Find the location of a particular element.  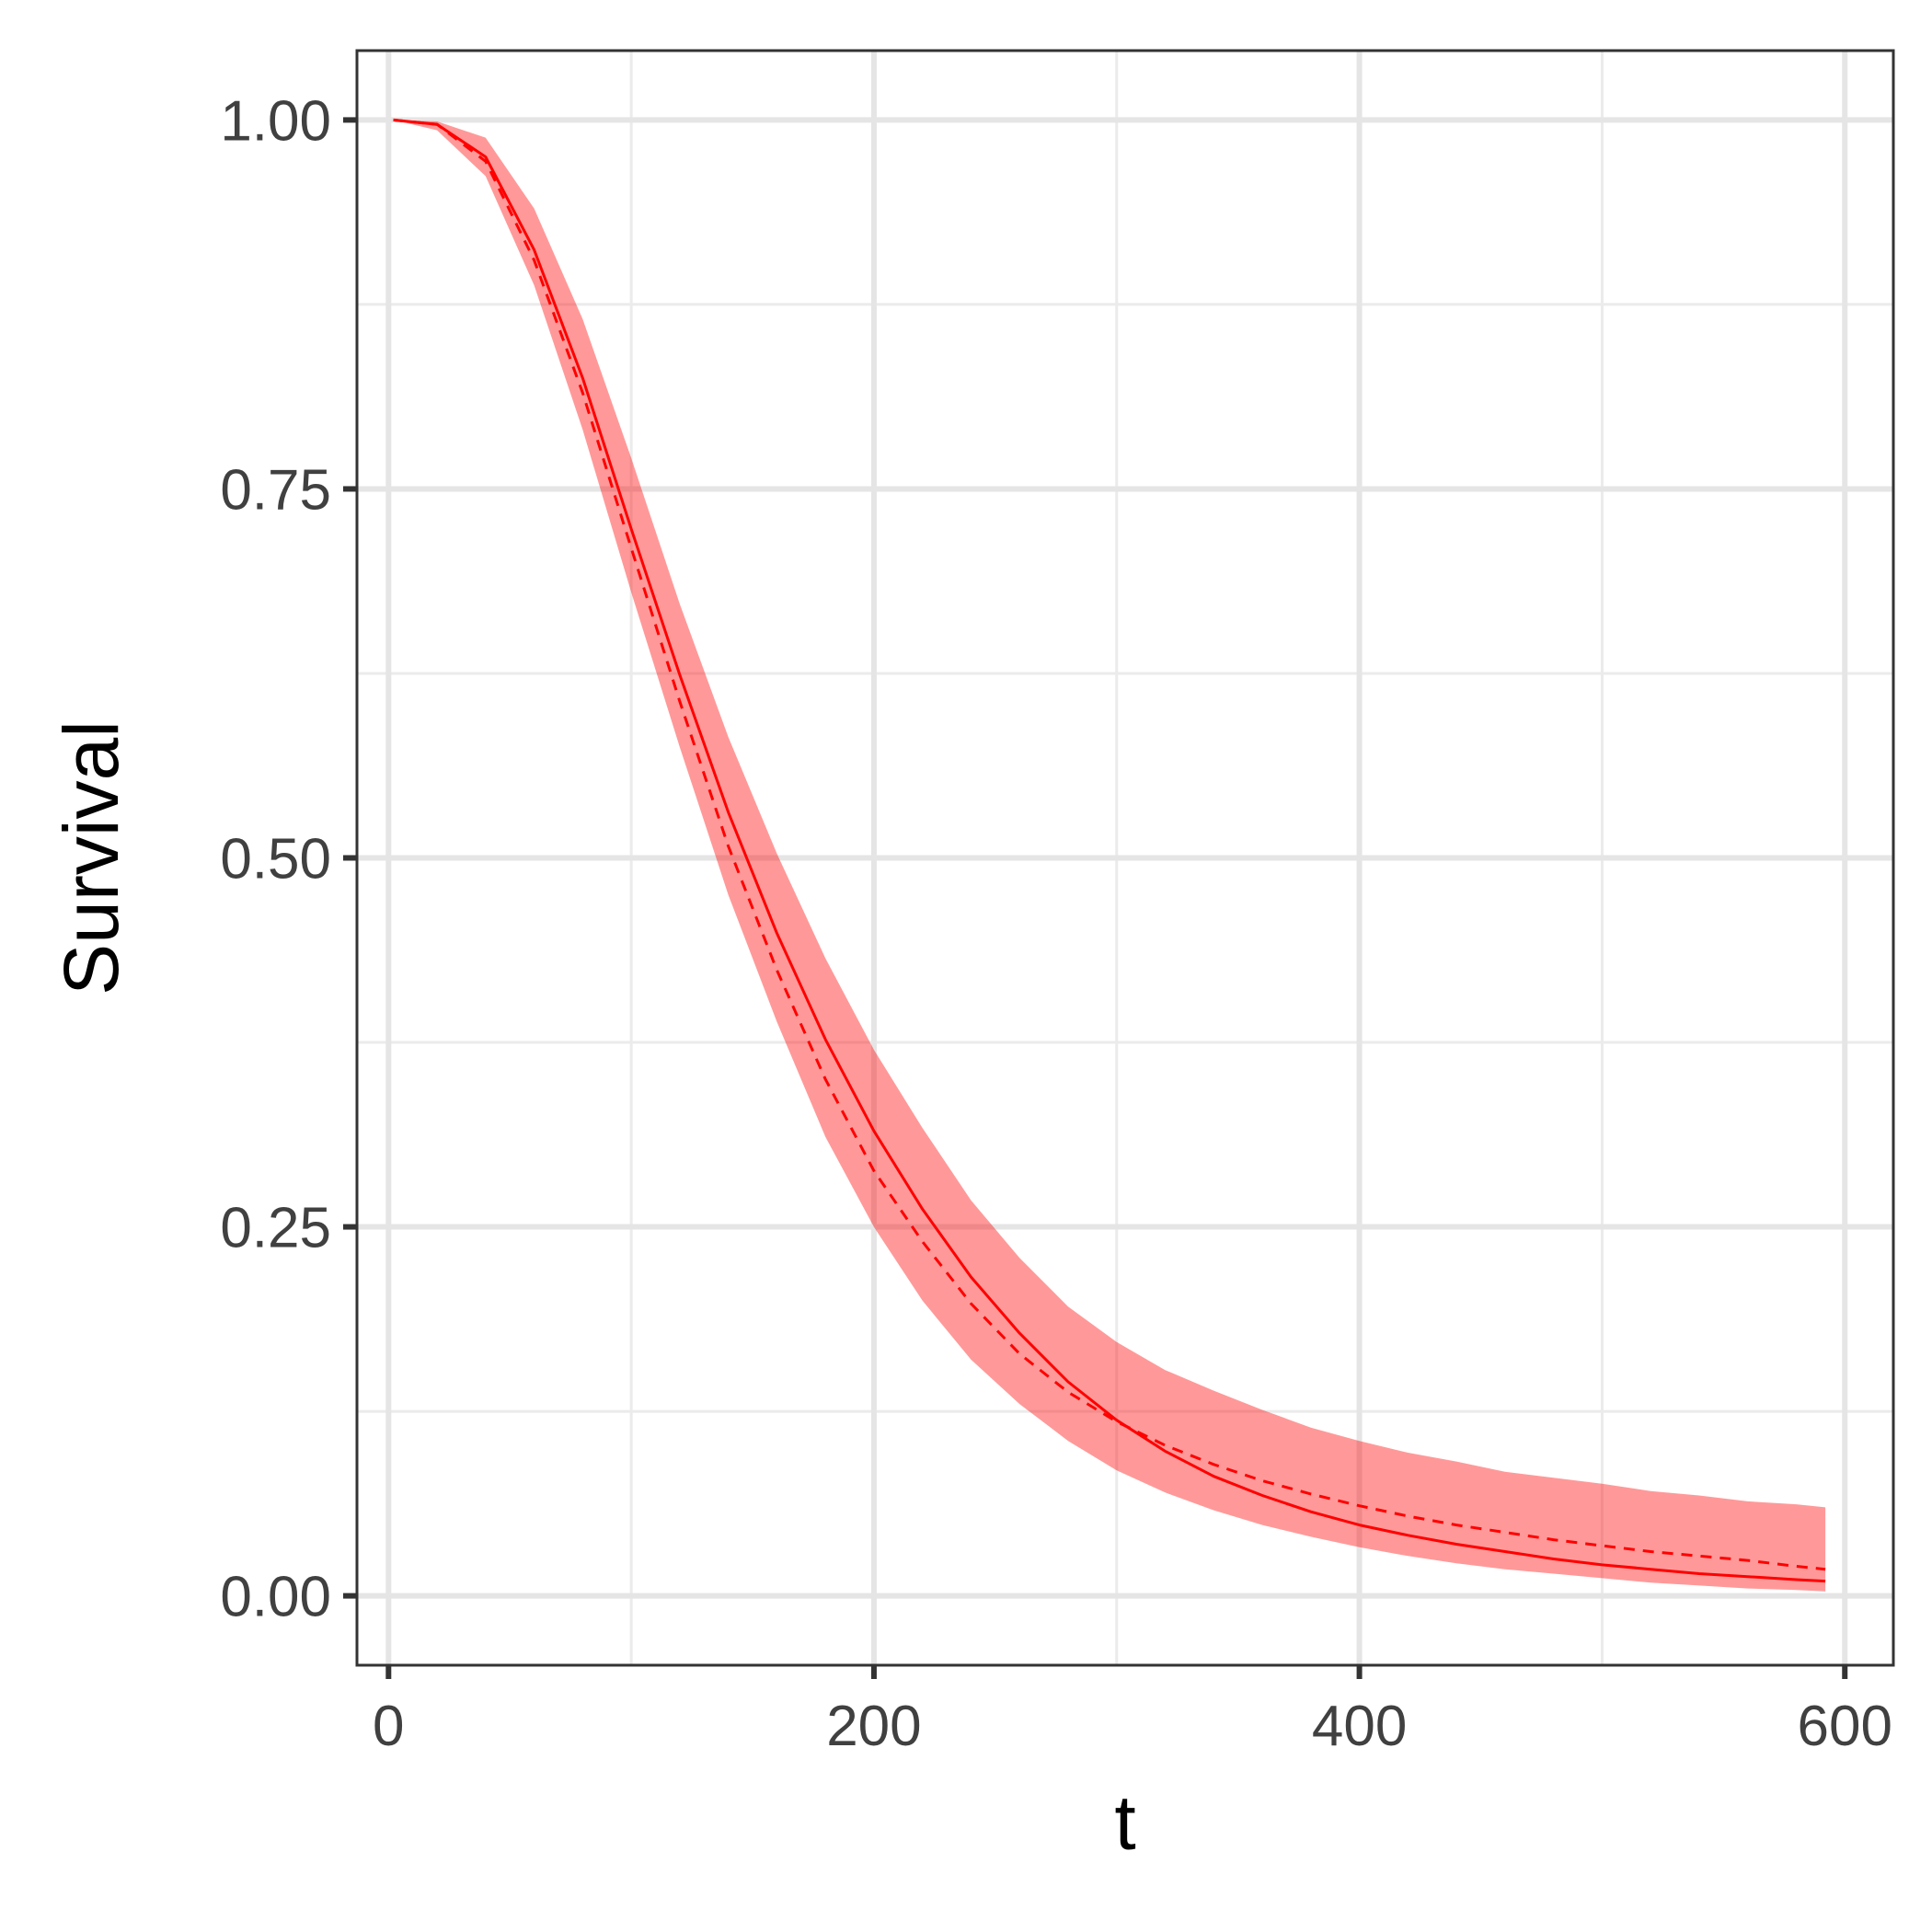

x-axis: 0 200 400 600 is located at coordinates (1132, 1711).